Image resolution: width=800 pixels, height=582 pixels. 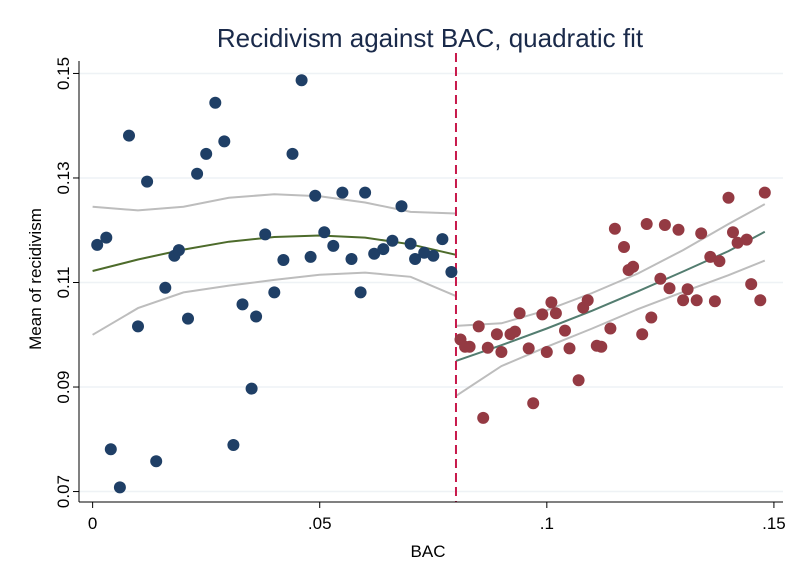 I want to click on ci-lower-right, so click(x=610, y=328).